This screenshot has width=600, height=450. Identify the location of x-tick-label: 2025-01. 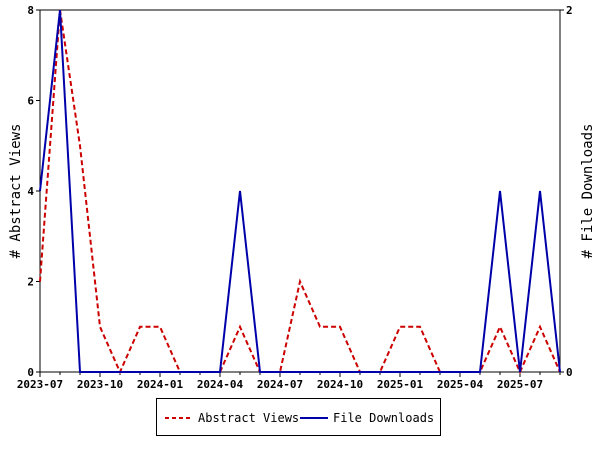
(400, 384).